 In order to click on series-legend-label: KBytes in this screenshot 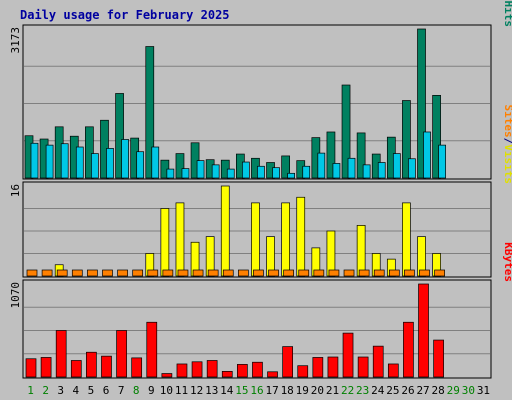, I will do `click(507, 262)`.